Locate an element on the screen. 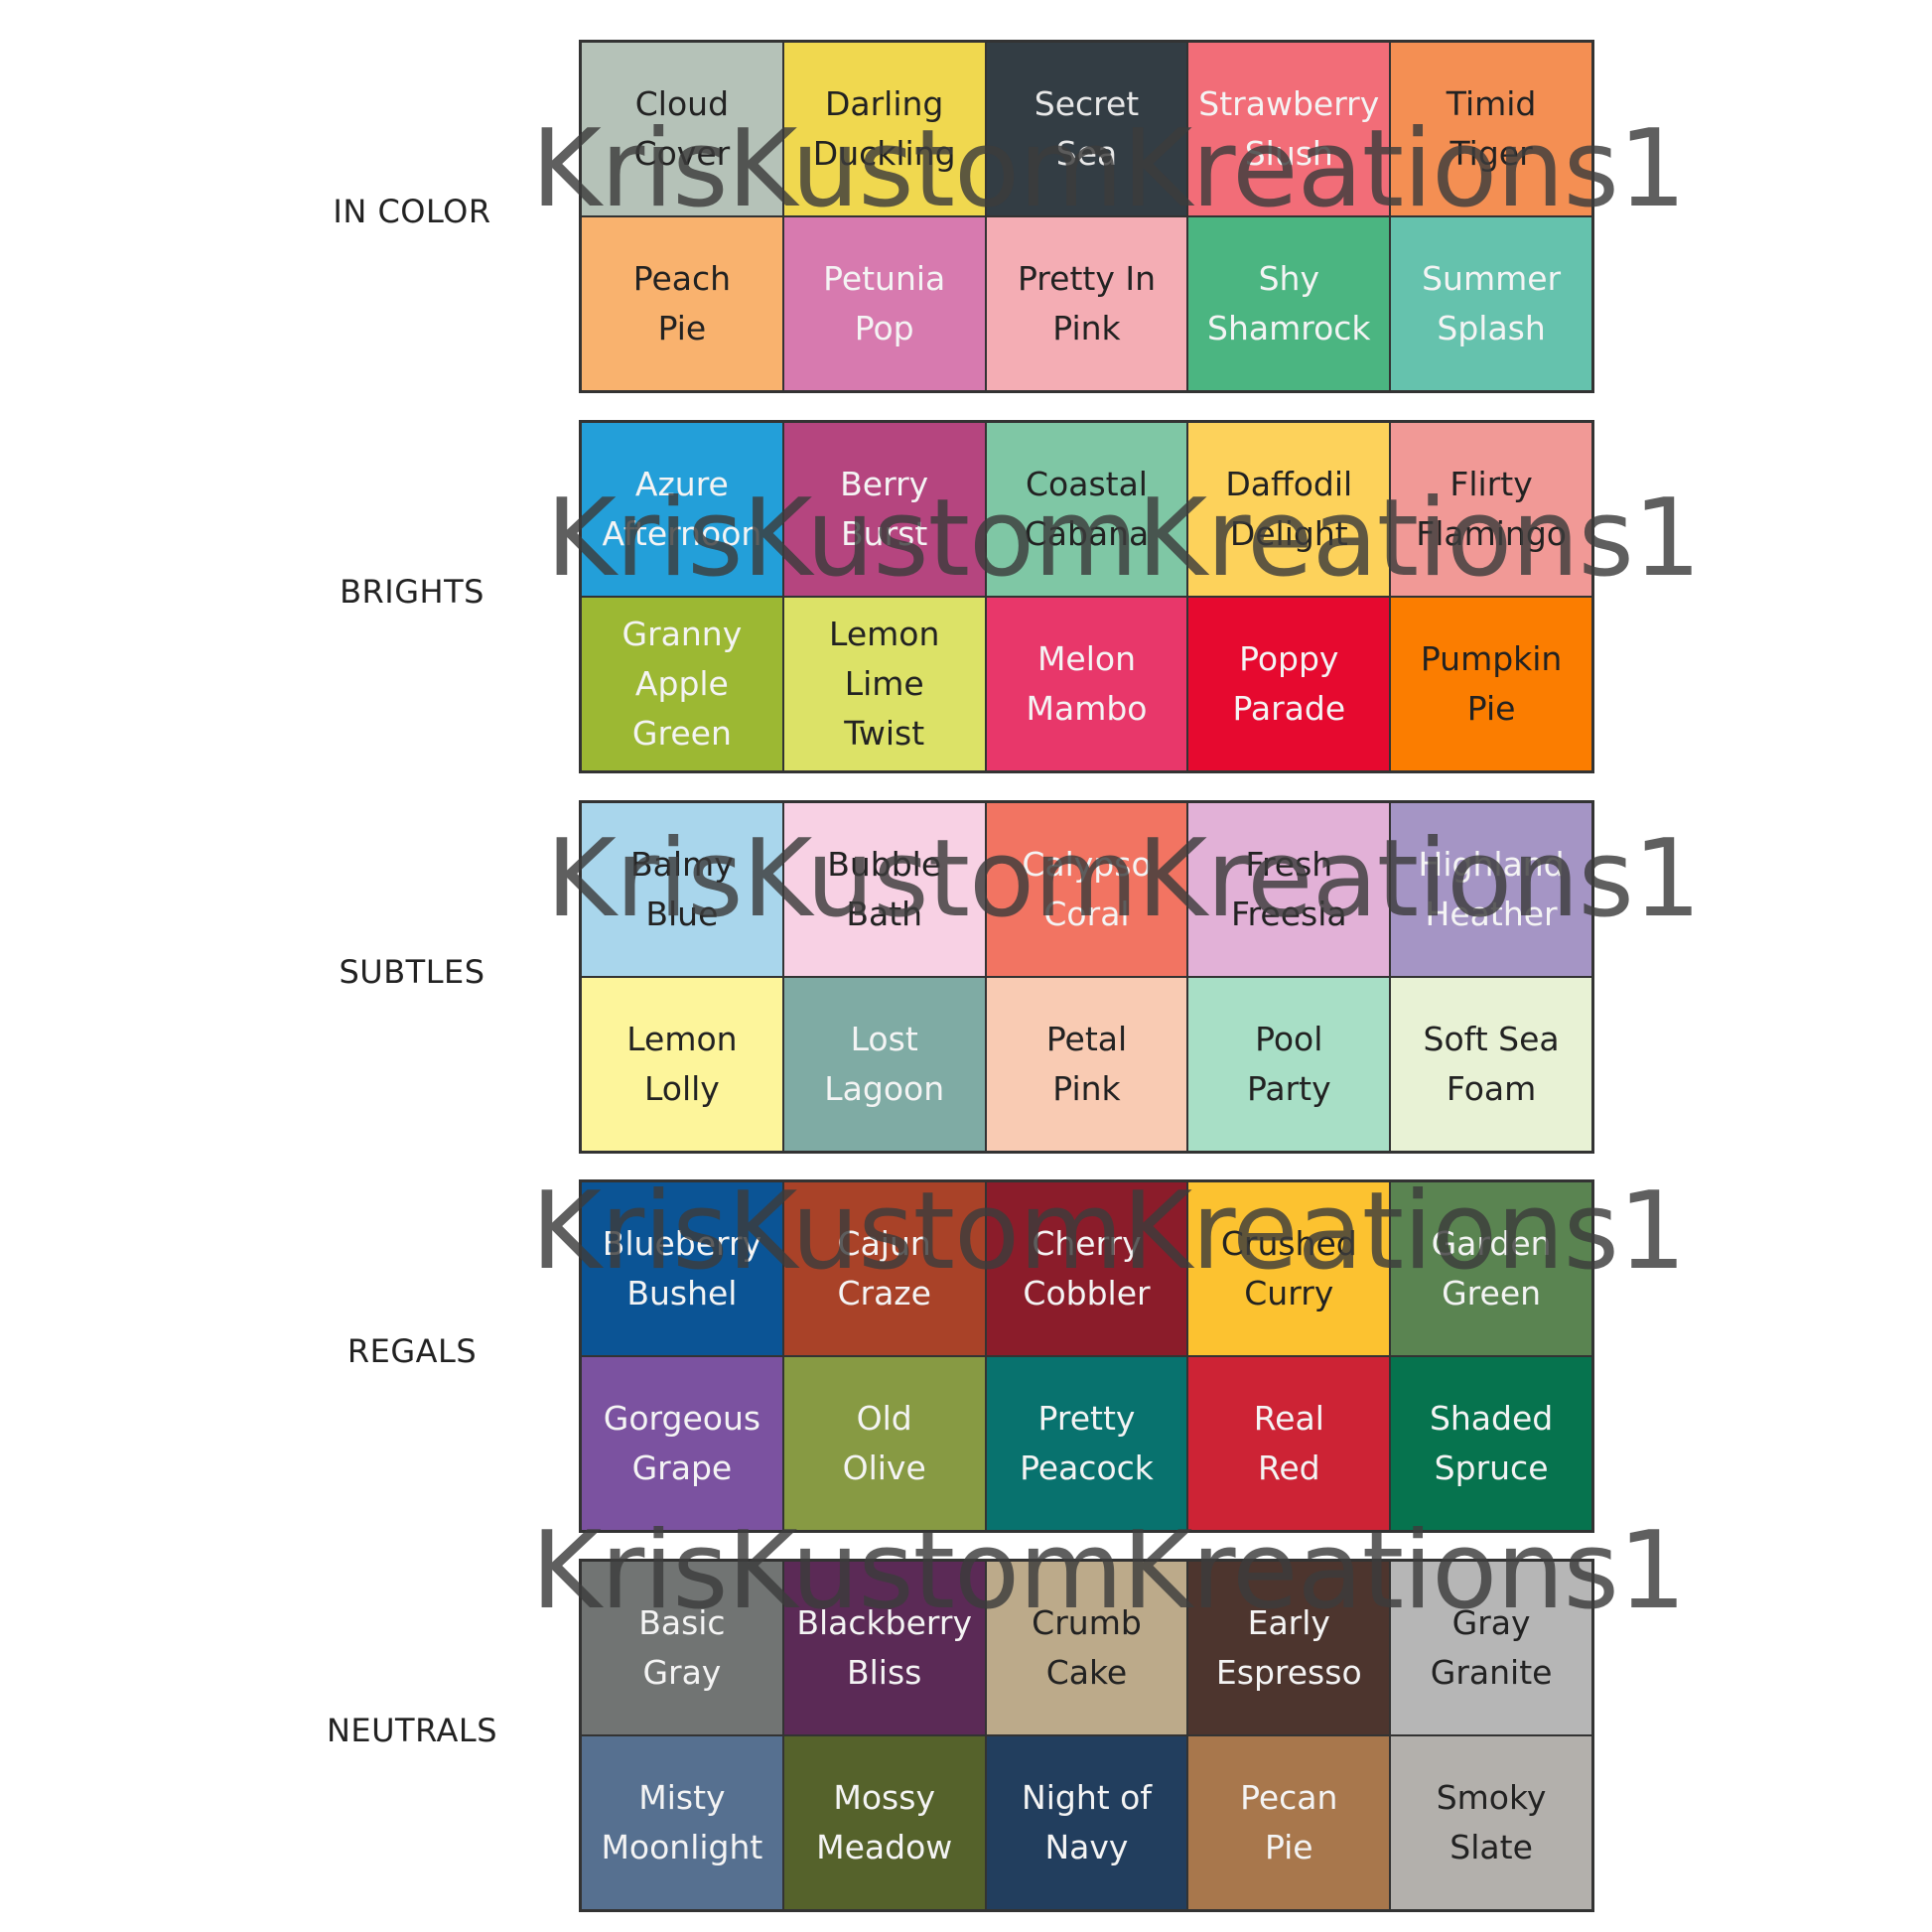 This screenshot has height=1932, width=1932. color-swatch: Strawberry Slush is located at coordinates (1289, 129).